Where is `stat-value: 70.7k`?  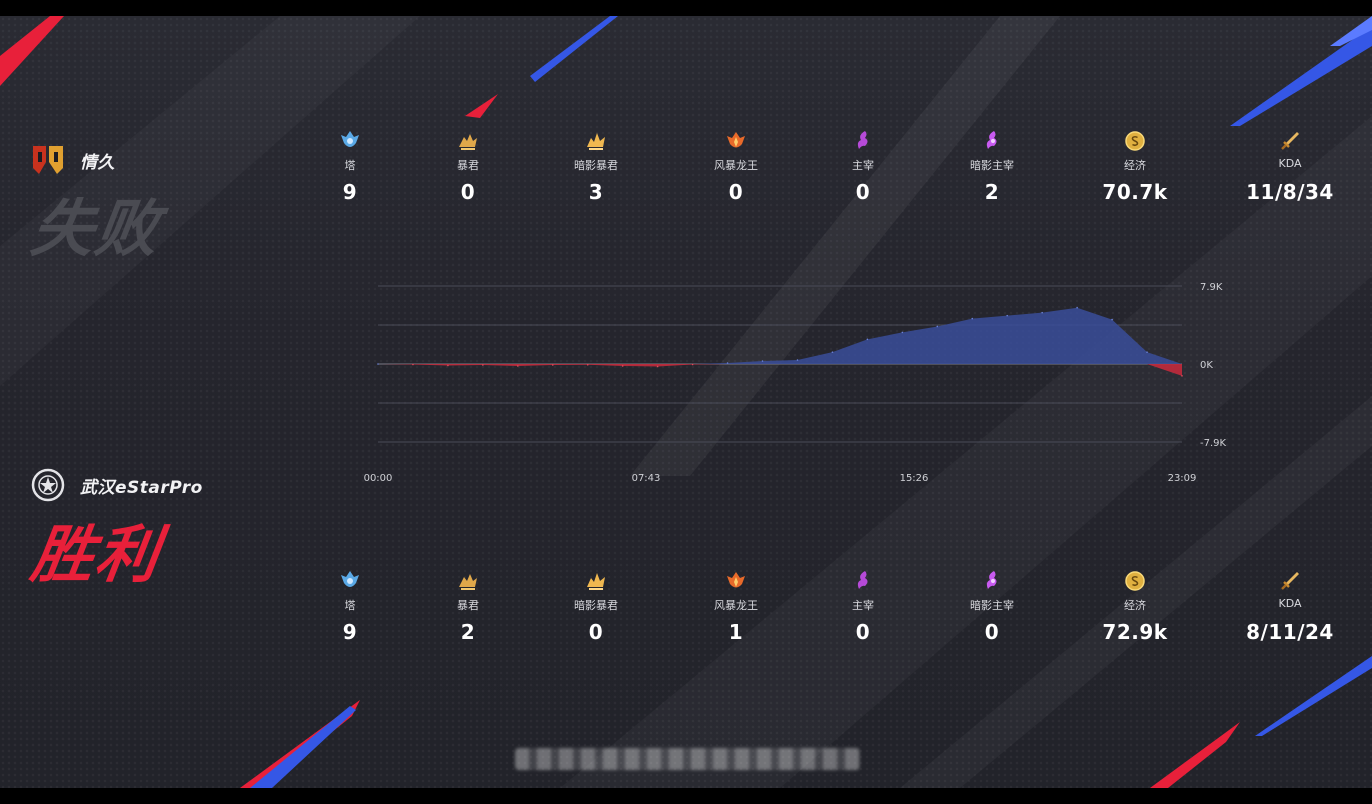 stat-value: 70.7k is located at coordinates (1135, 192).